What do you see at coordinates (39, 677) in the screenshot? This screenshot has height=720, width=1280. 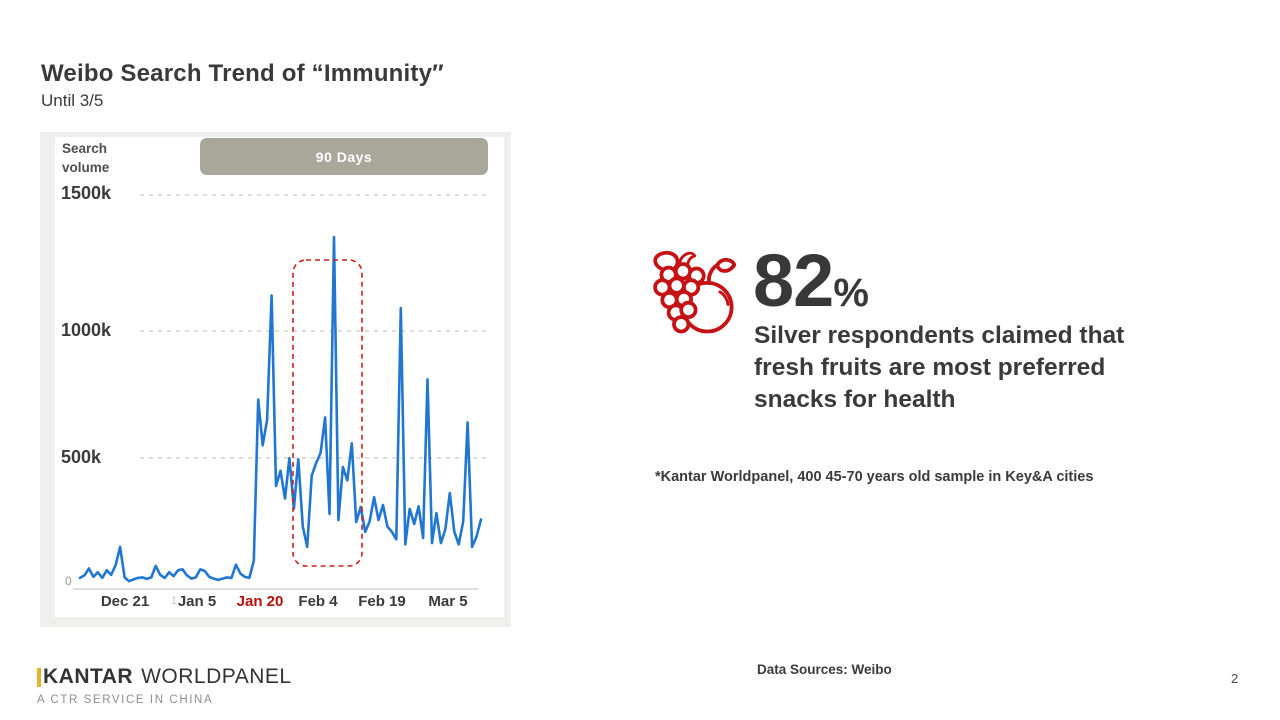 I see `brand-gold-bar` at bounding box center [39, 677].